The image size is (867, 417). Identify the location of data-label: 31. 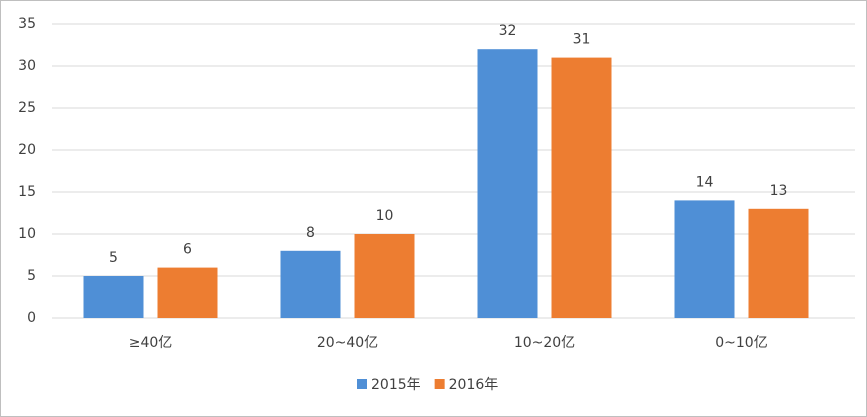
(582, 40).